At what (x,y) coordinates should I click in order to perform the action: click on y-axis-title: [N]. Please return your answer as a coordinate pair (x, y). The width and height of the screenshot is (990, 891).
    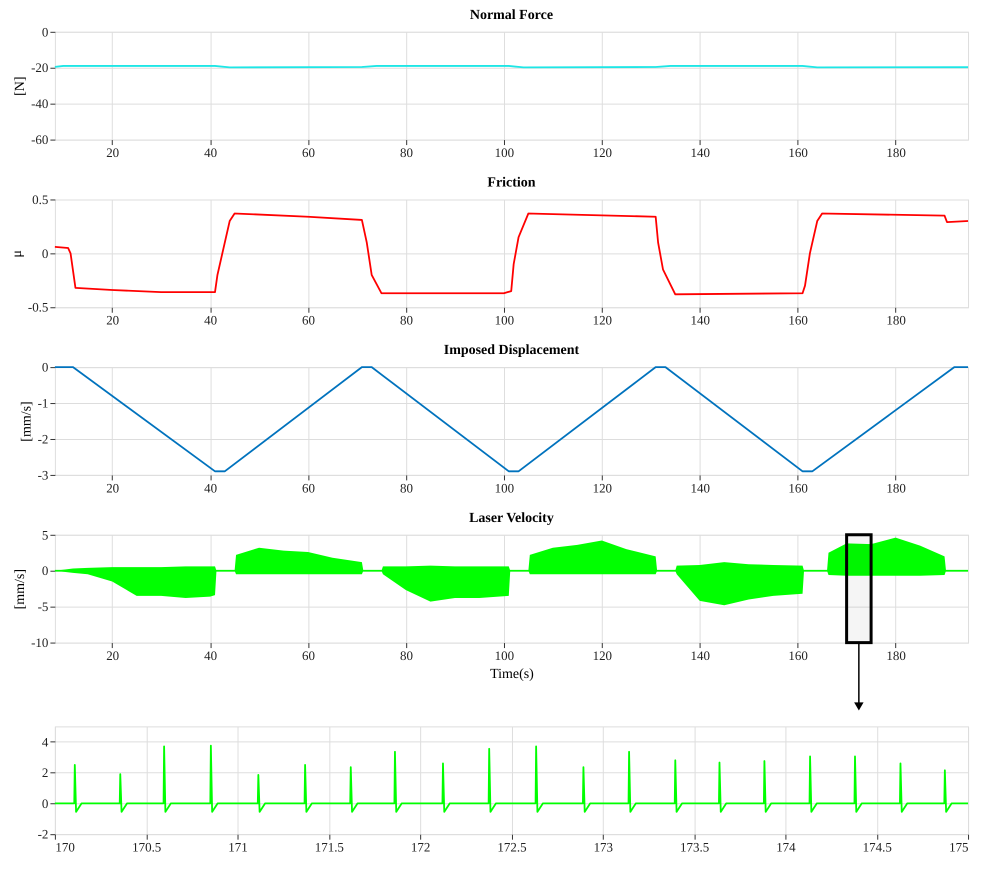
    Looking at the image, I should click on (20, 86).